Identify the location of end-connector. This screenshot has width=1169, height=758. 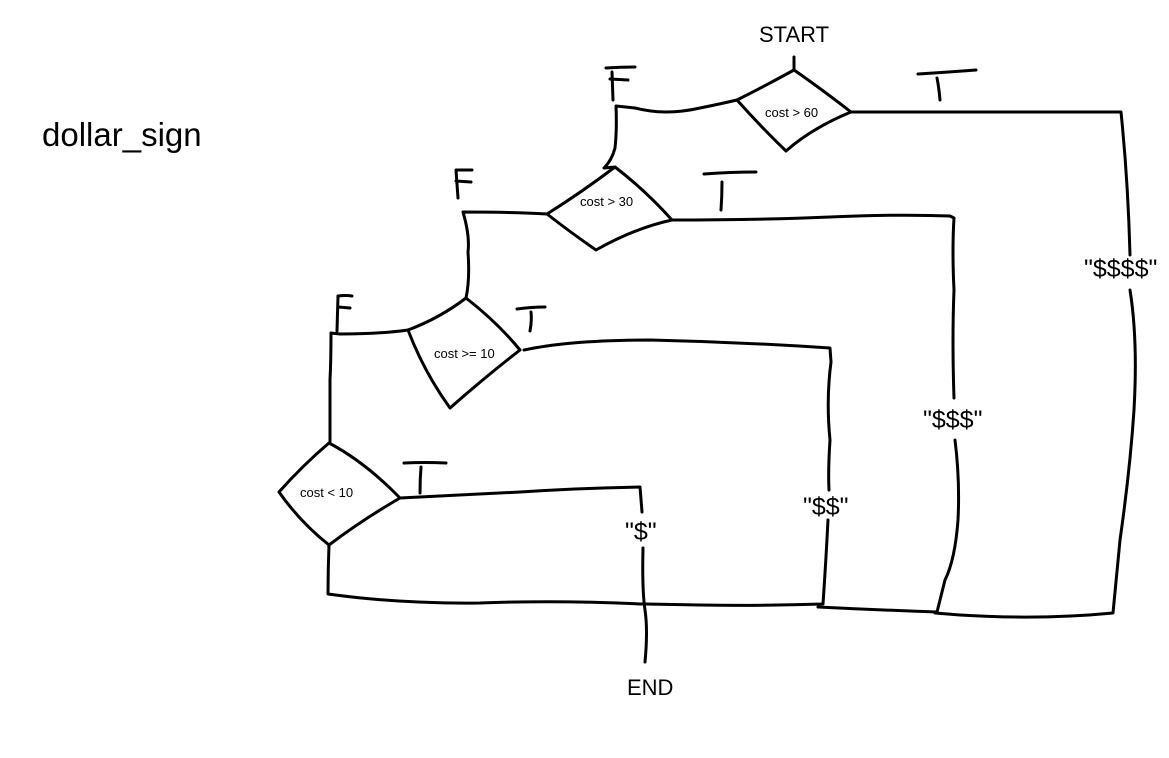
(644, 605).